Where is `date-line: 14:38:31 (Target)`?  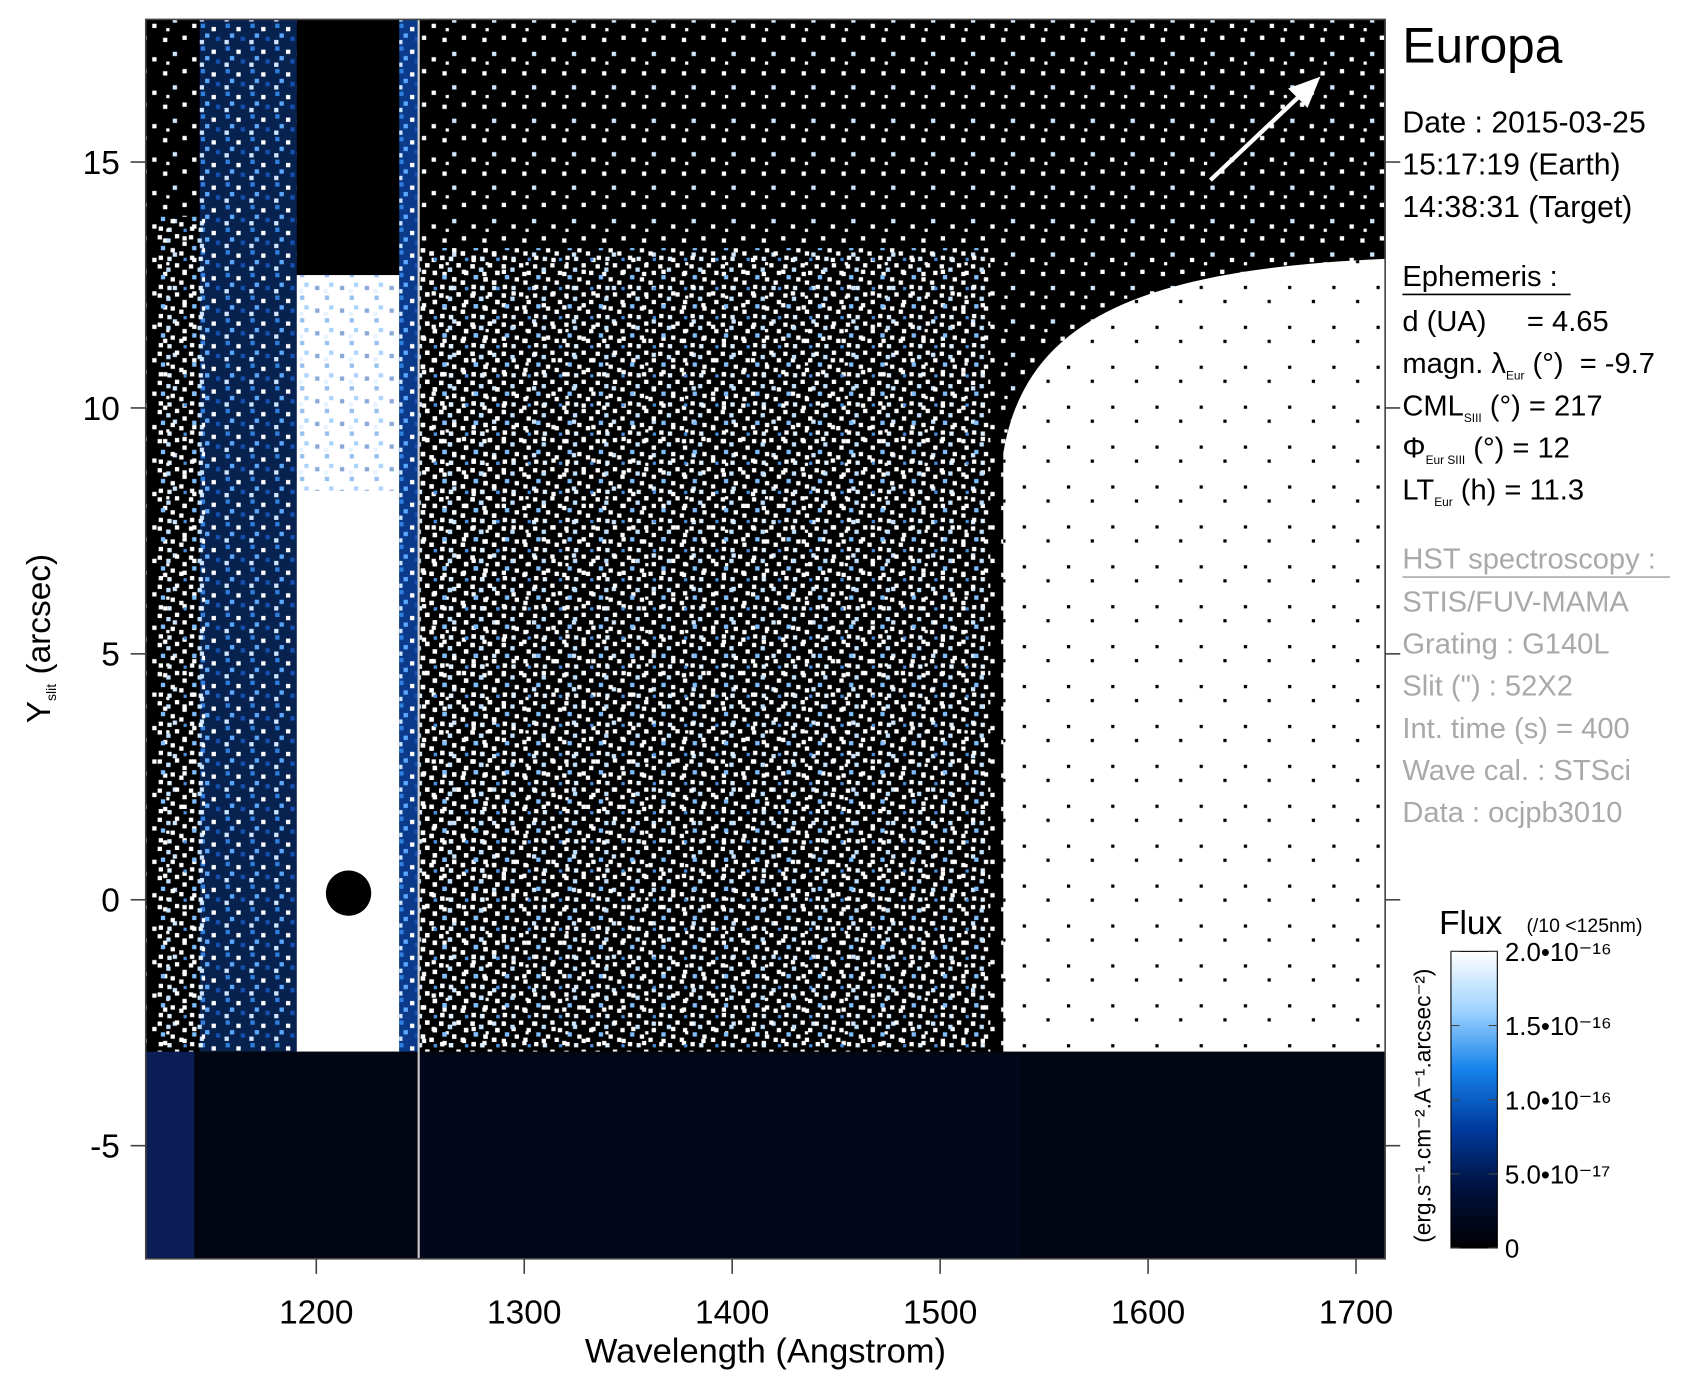
date-line: 14:38:31 (Target) is located at coordinates (1517, 207).